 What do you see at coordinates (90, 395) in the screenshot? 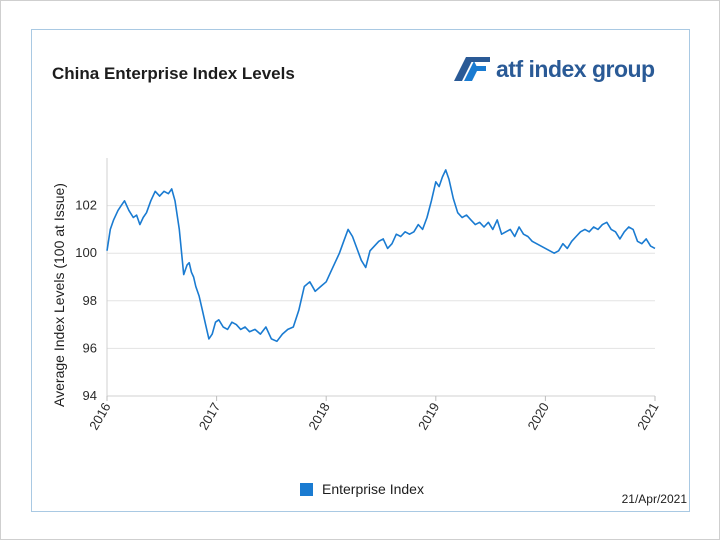
I see `y-tick-label: 94` at bounding box center [90, 395].